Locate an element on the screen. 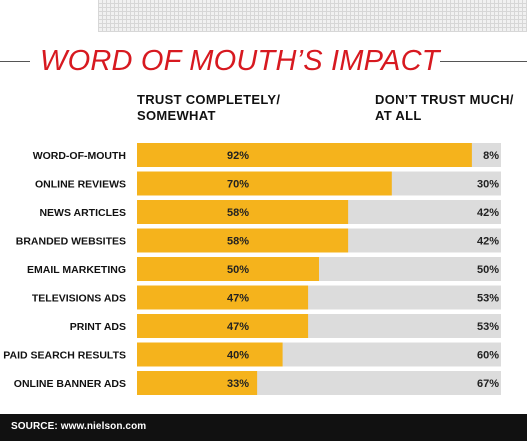 The height and width of the screenshot is (441, 527). category-label: PAID SEARCH RESULTS is located at coordinates (64, 356).